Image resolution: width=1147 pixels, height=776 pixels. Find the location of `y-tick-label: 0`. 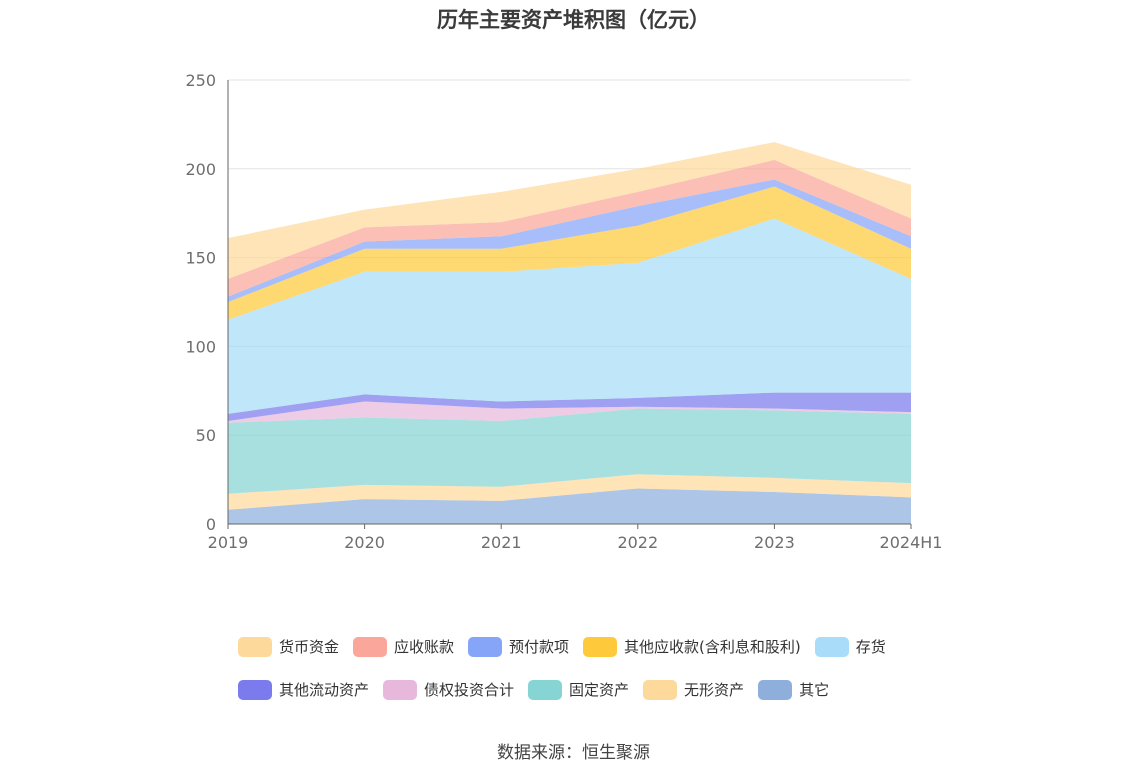

y-tick-label: 0 is located at coordinates (211, 524).